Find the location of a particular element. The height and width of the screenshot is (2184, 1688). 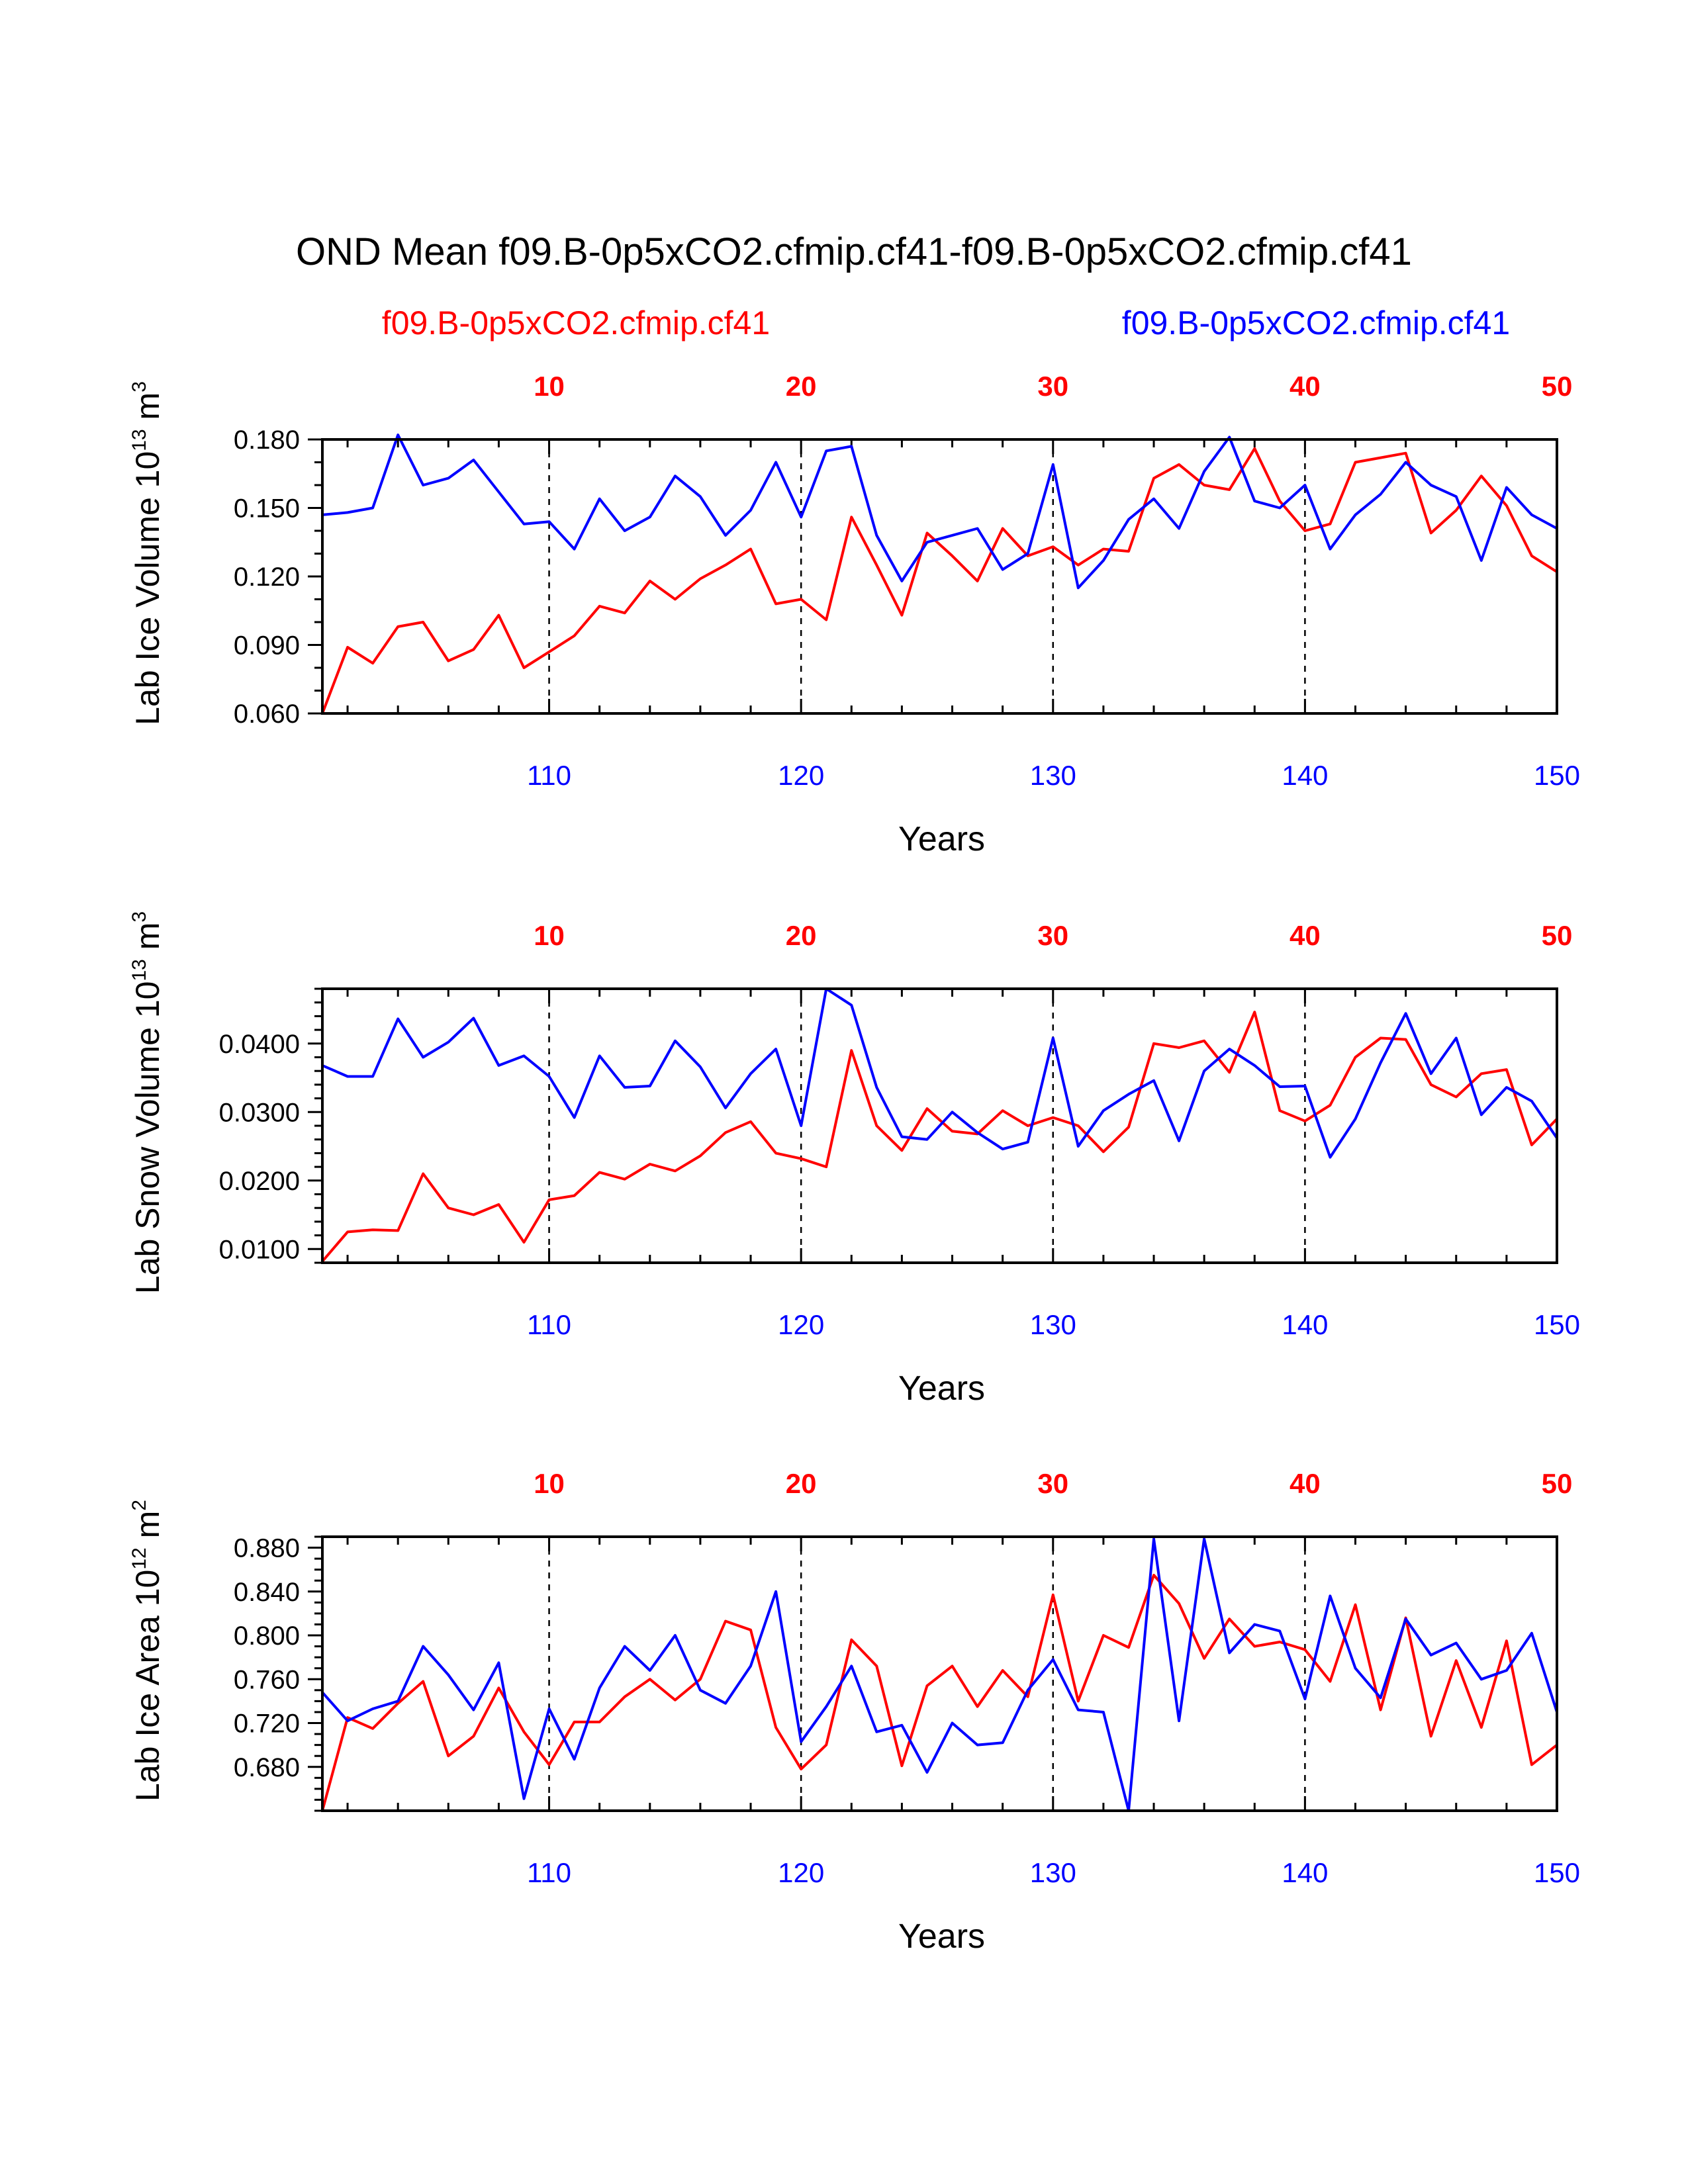

y-axis-label: Lab Snow Volume 1013 m3 is located at coordinates (147, 1102).